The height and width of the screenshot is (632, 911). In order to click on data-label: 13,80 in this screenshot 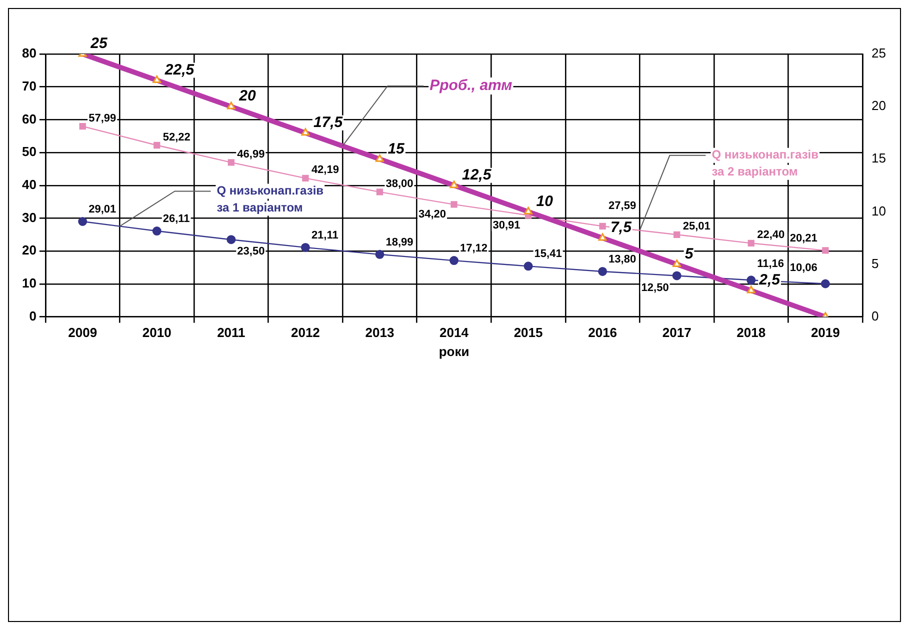, I will do `click(622, 260)`.